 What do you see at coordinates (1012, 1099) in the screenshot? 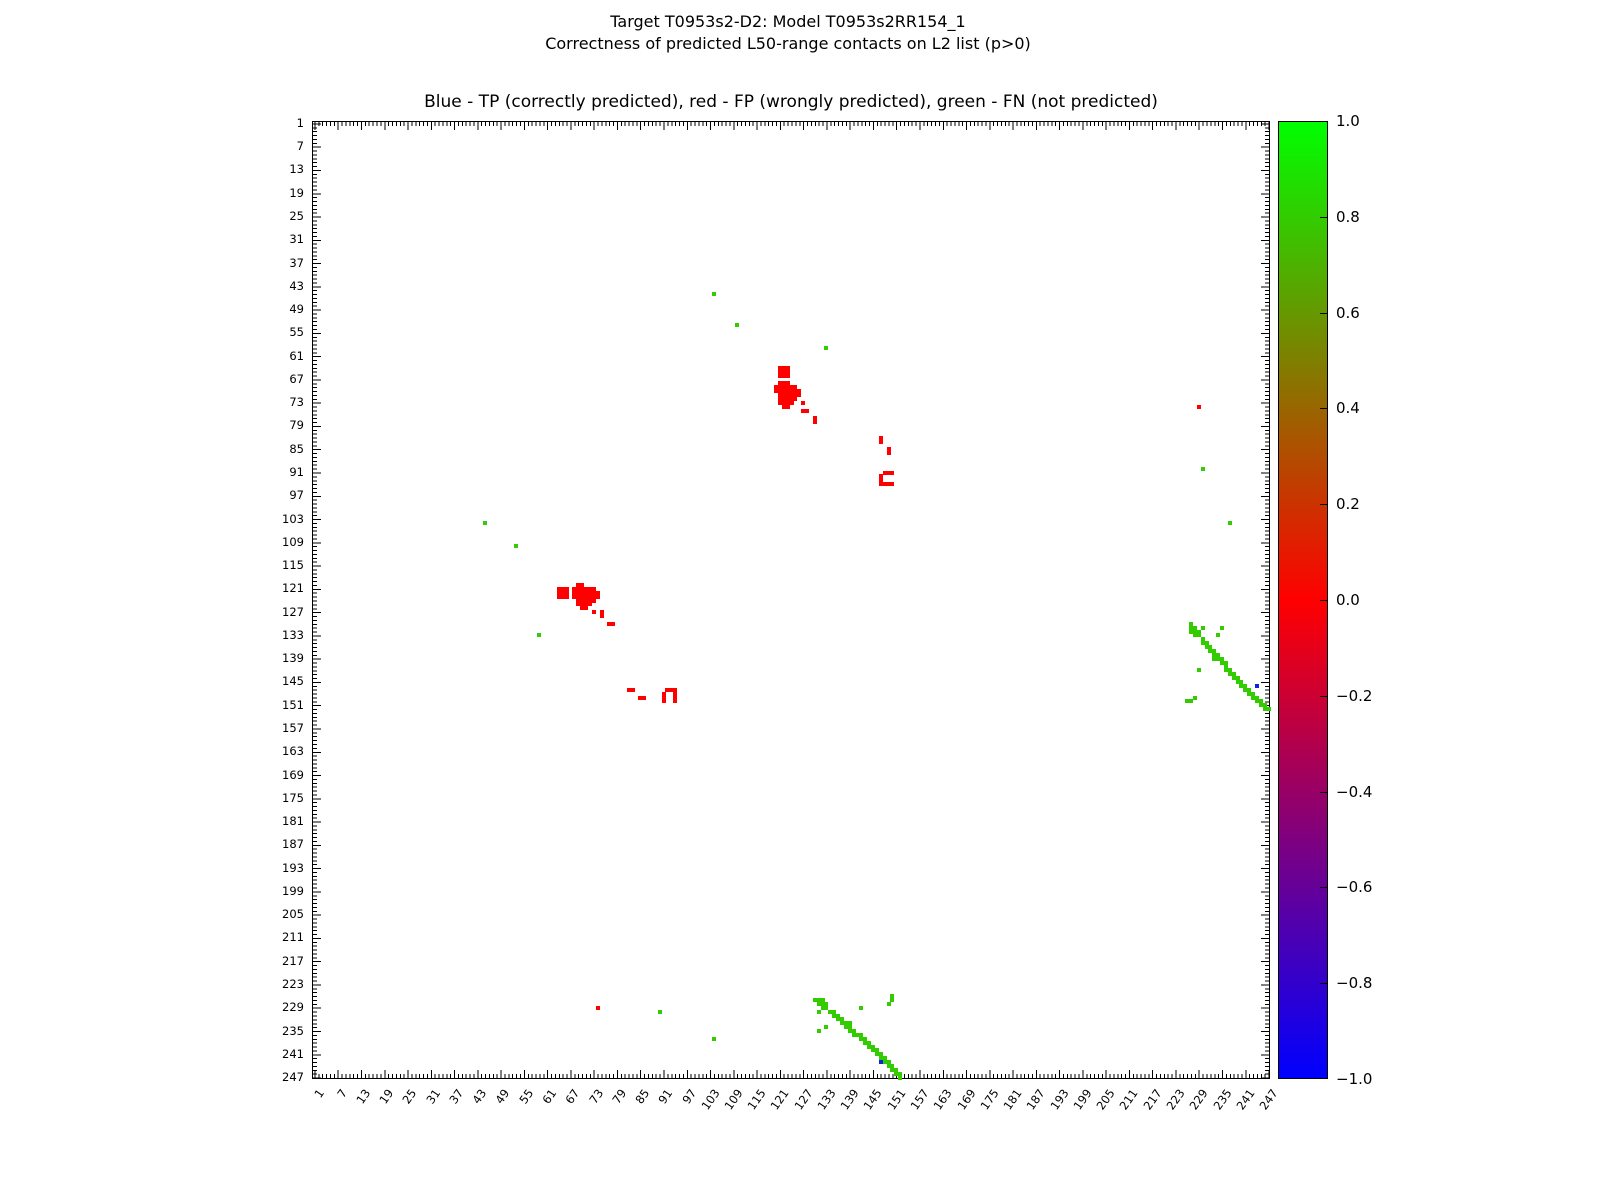
I see `x-tick-label: 181` at bounding box center [1012, 1099].